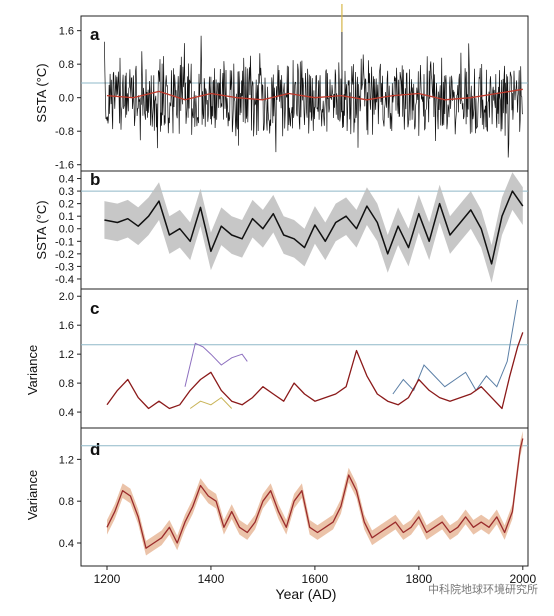 This screenshot has height=616, width=554. I want to click on panel-a-smoothed-line, so click(314, 94).